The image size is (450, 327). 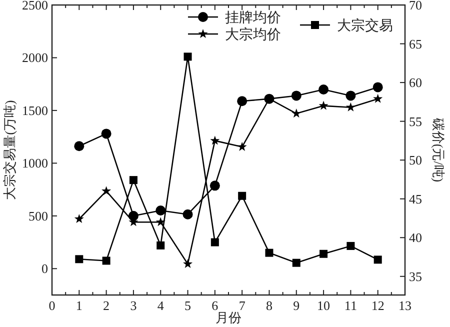 What do you see at coordinates (415, 198) in the screenshot?
I see `y2-tick-label: 45` at bounding box center [415, 198].